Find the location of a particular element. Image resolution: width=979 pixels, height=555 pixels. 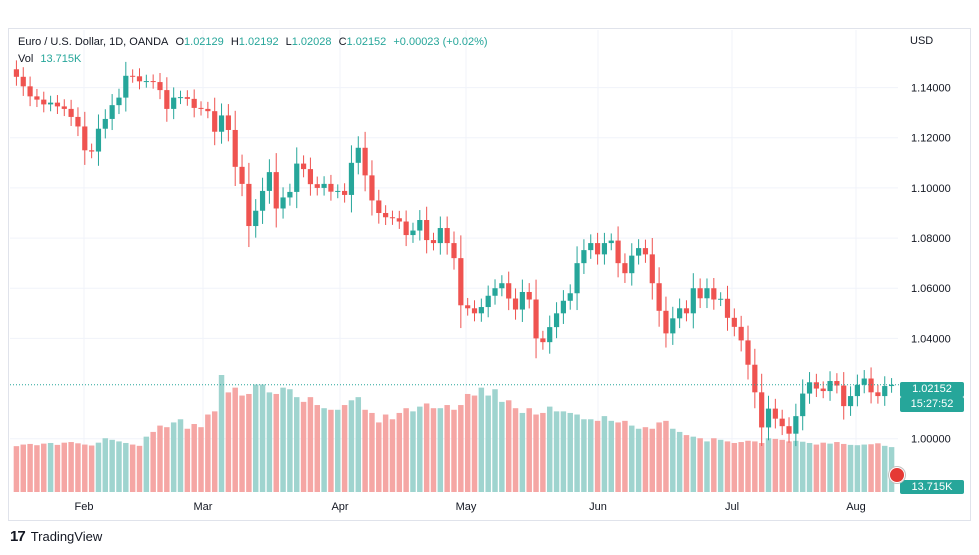

price-axis-unit: USD is located at coordinates (922, 41).